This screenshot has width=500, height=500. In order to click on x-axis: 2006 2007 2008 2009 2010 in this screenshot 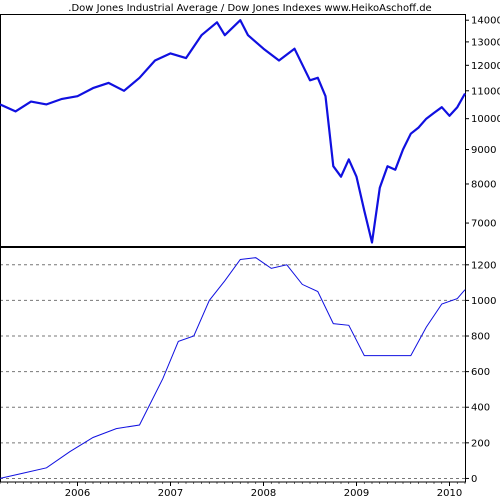, I will do `click(233, 490)`.